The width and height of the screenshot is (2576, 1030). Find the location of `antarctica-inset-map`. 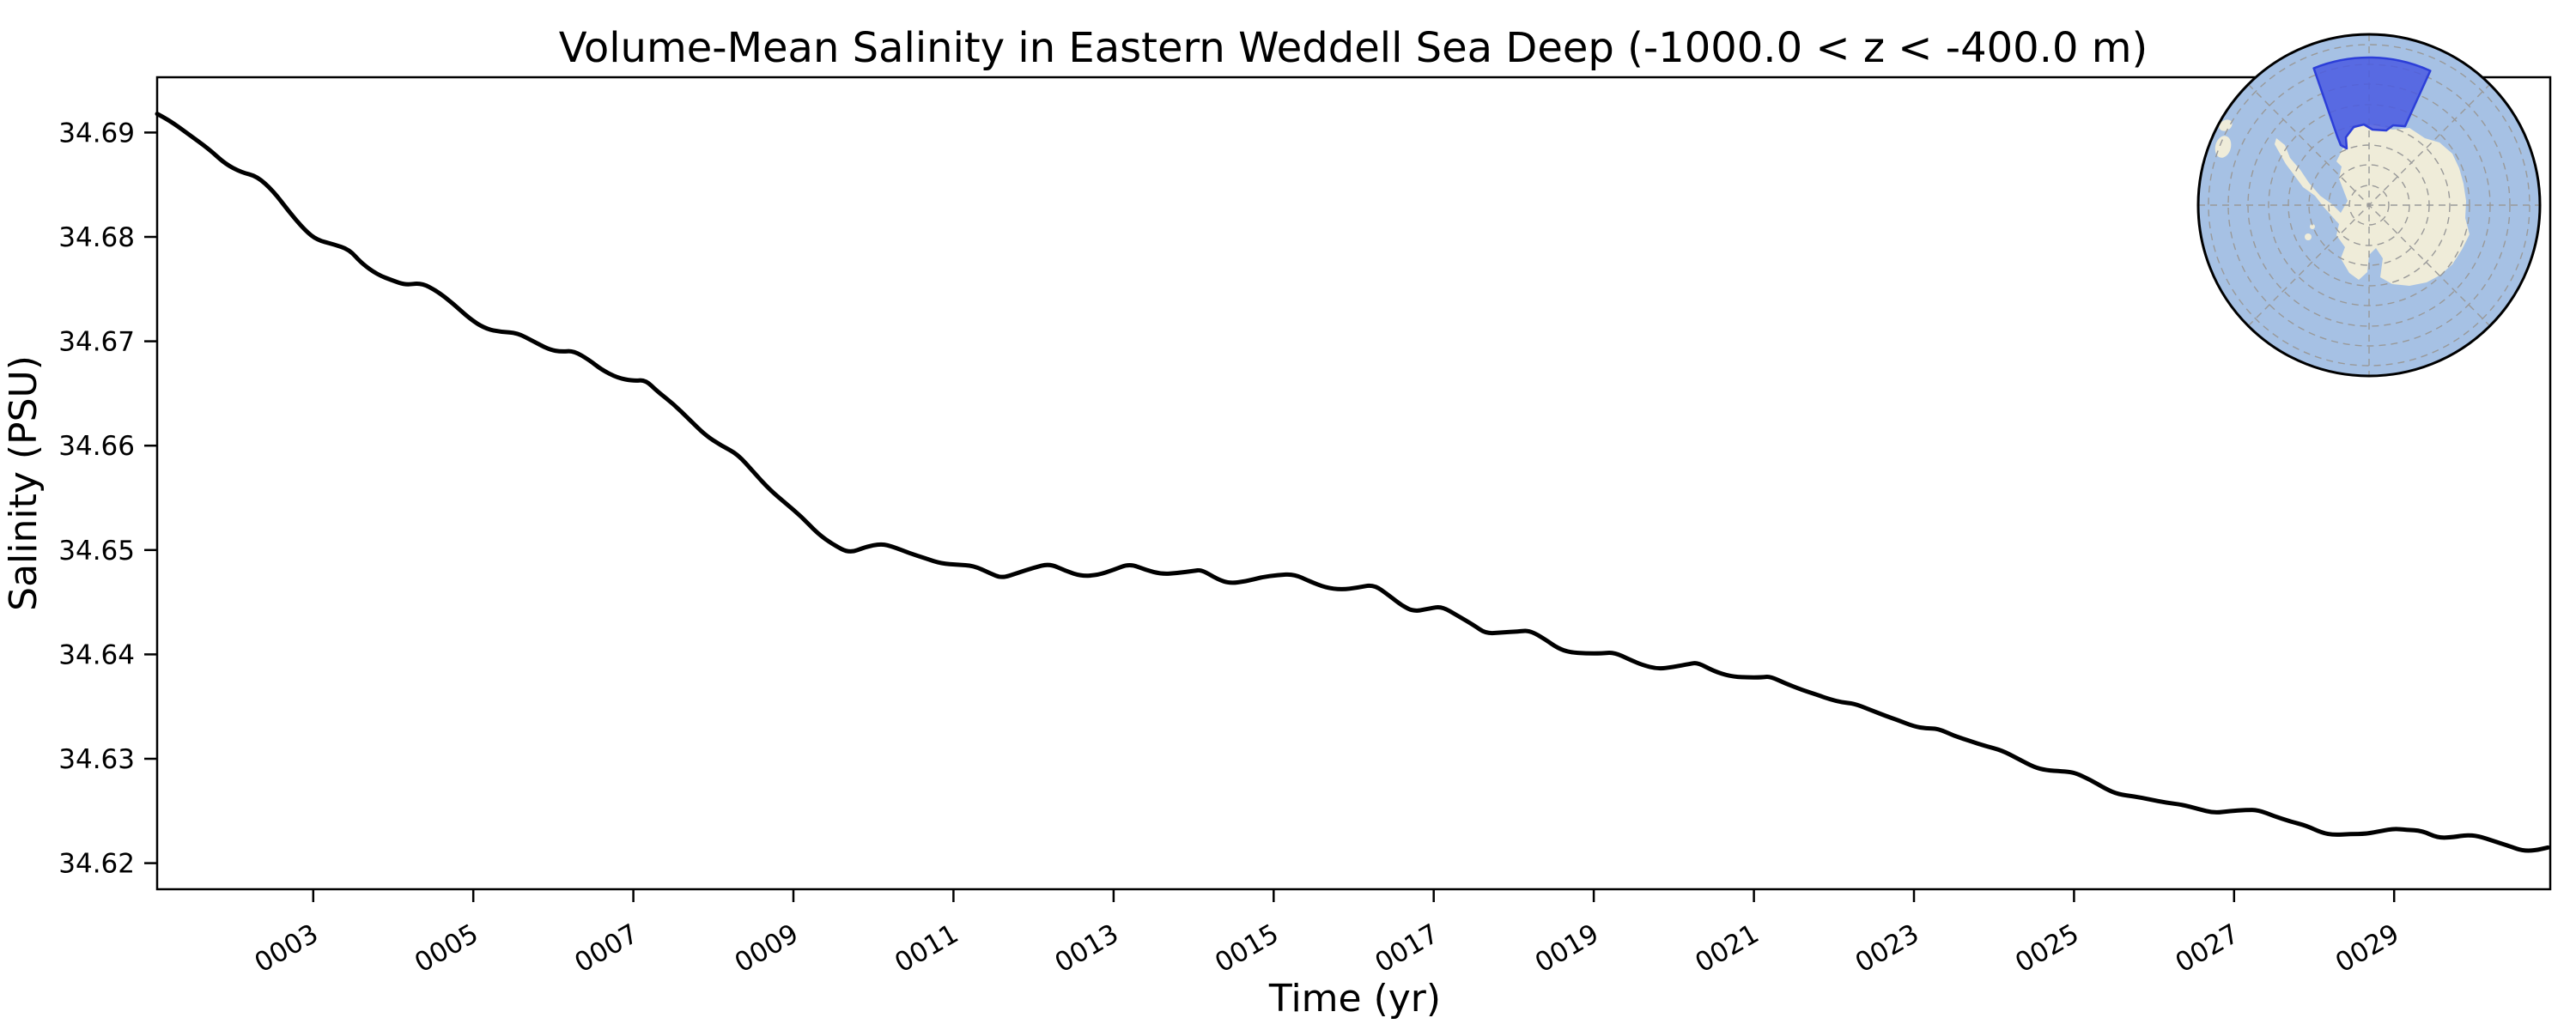

antarctica-inset-map is located at coordinates (2369, 205).